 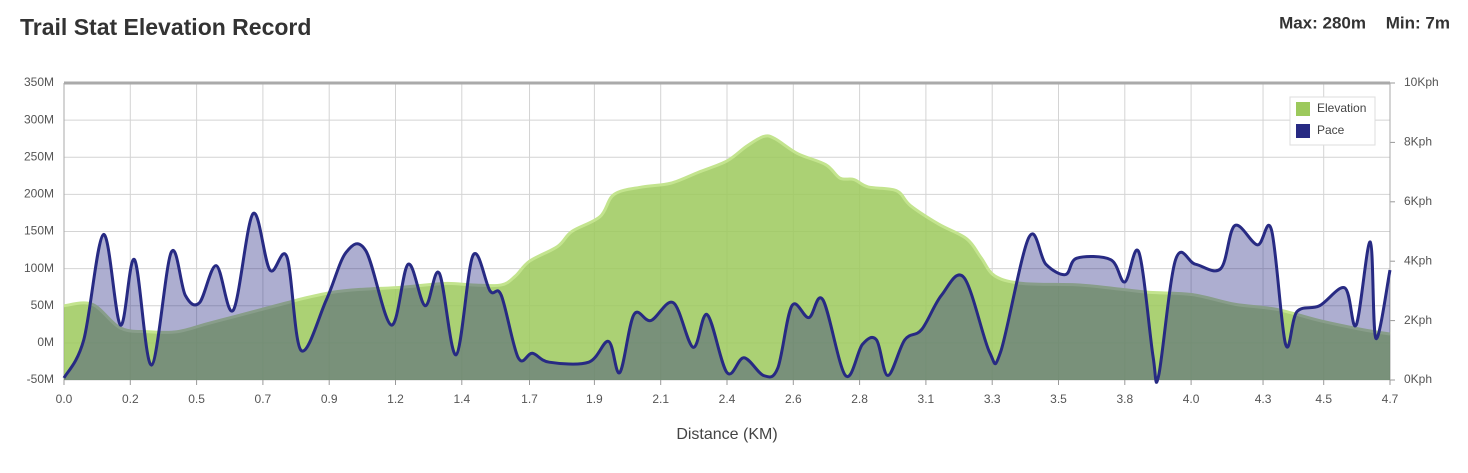 I want to click on x-tick-label: 2.4, so click(x=727, y=399).